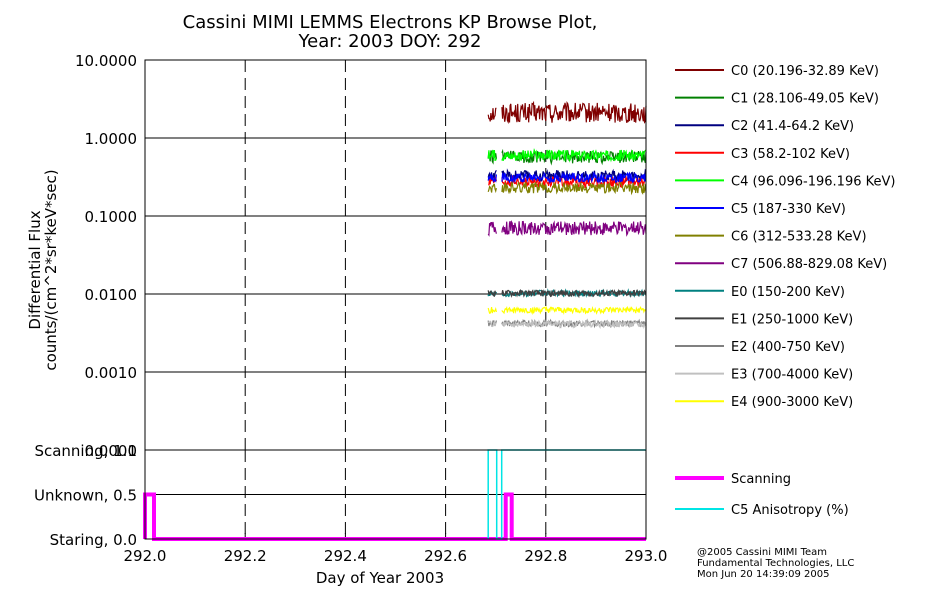 The height and width of the screenshot is (605, 950). What do you see at coordinates (106, 61) in the screenshot?
I see `y-tick-label: 10.0000` at bounding box center [106, 61].